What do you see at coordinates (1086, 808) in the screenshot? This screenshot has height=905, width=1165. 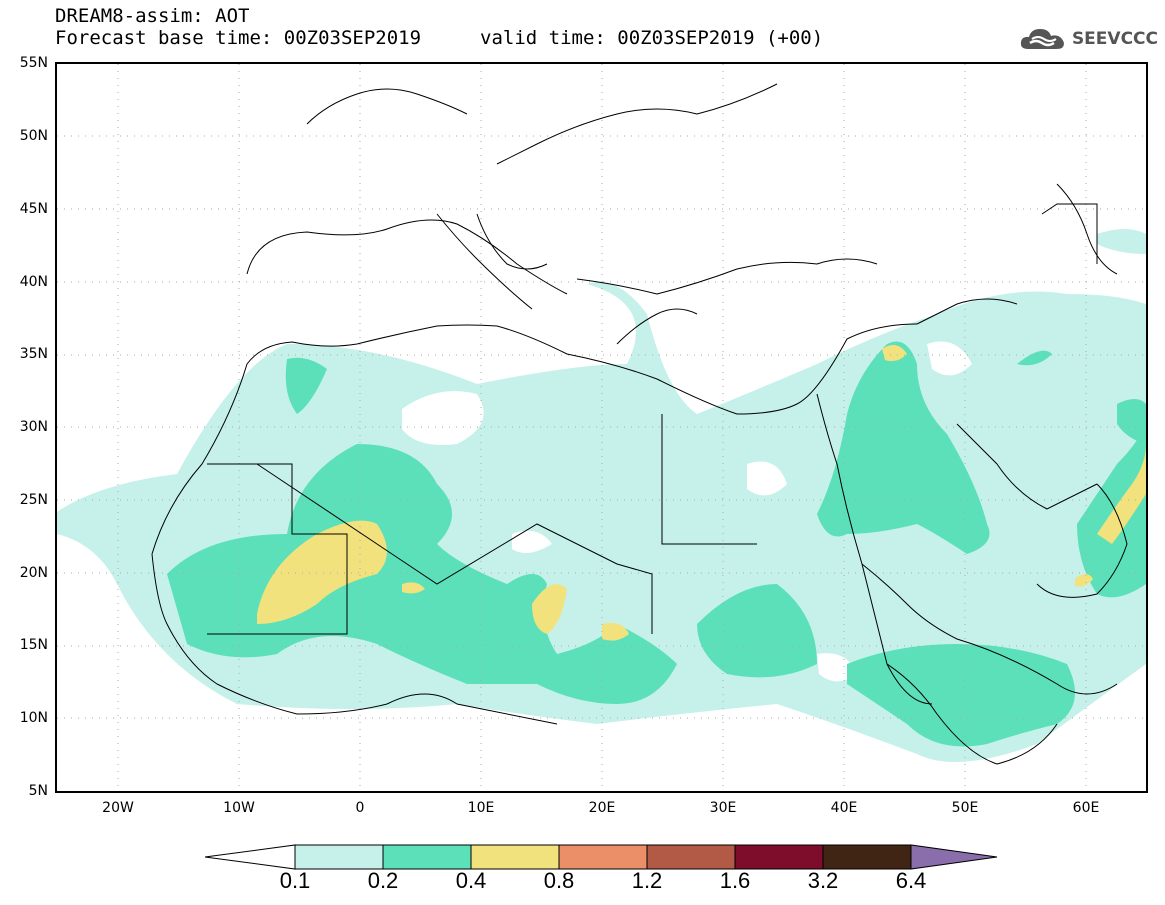 I see `lon-label: 60E` at bounding box center [1086, 808].